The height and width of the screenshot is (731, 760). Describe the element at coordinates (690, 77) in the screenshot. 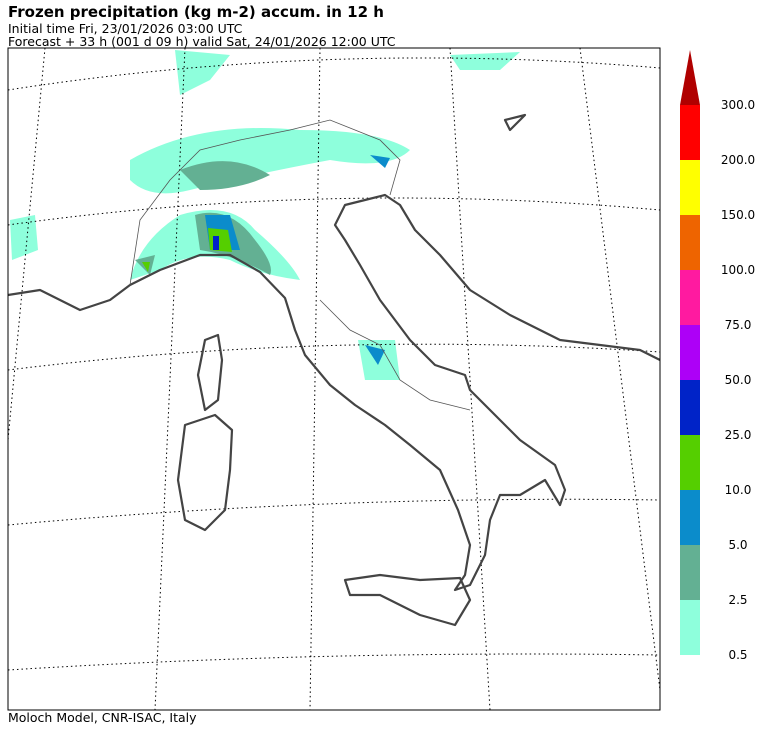

I see `colorbar-extend-arrow` at that location.